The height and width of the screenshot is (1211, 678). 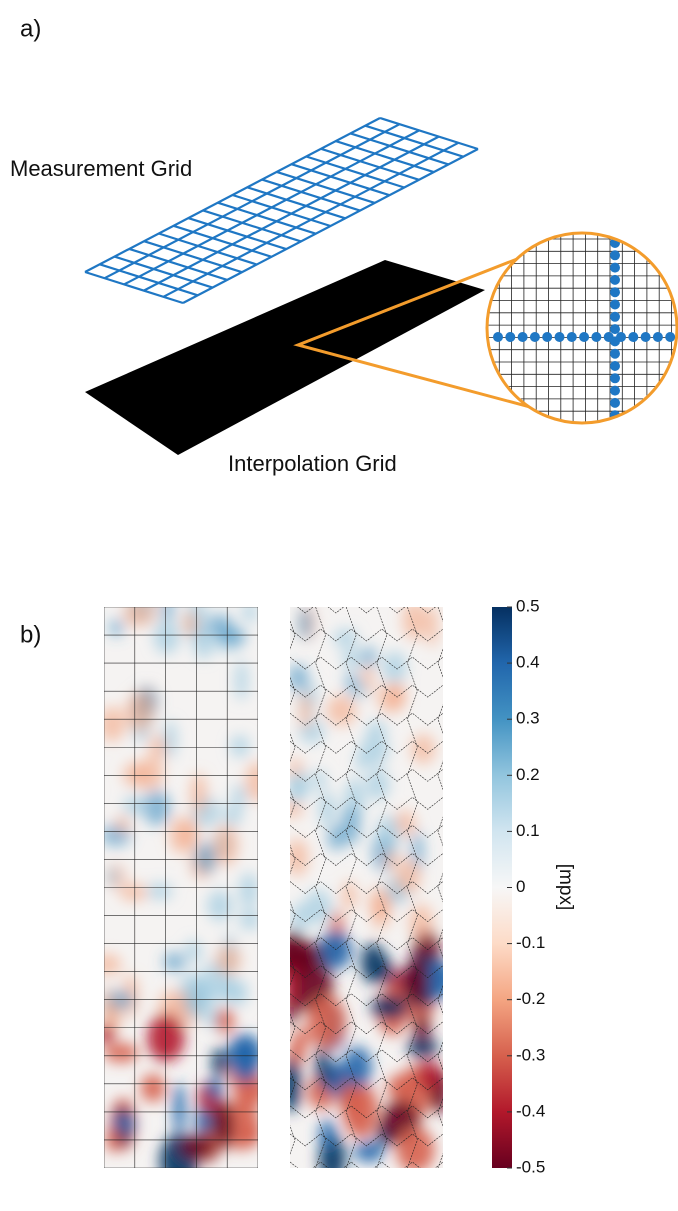 What do you see at coordinates (565, 887) in the screenshot?
I see `colorbar-label: [mpx]` at bounding box center [565, 887].